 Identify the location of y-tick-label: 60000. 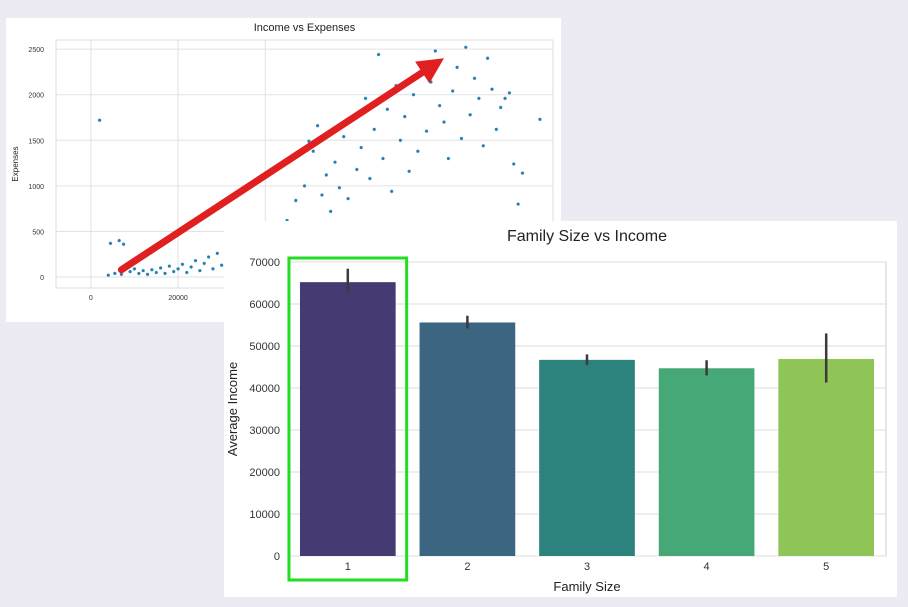
(264, 305).